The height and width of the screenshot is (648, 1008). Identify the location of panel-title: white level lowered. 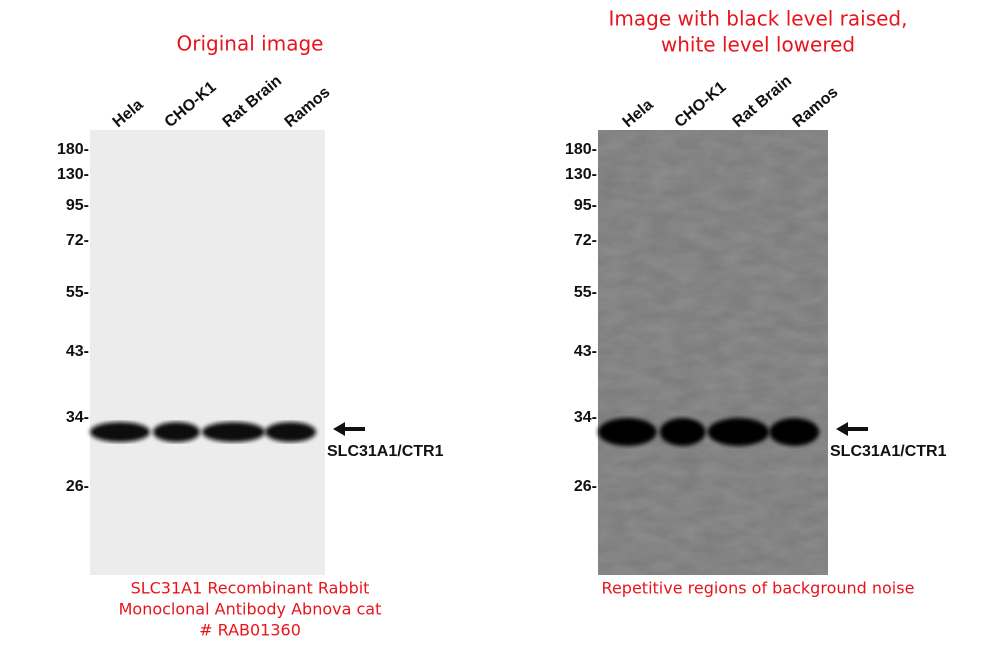
(758, 45).